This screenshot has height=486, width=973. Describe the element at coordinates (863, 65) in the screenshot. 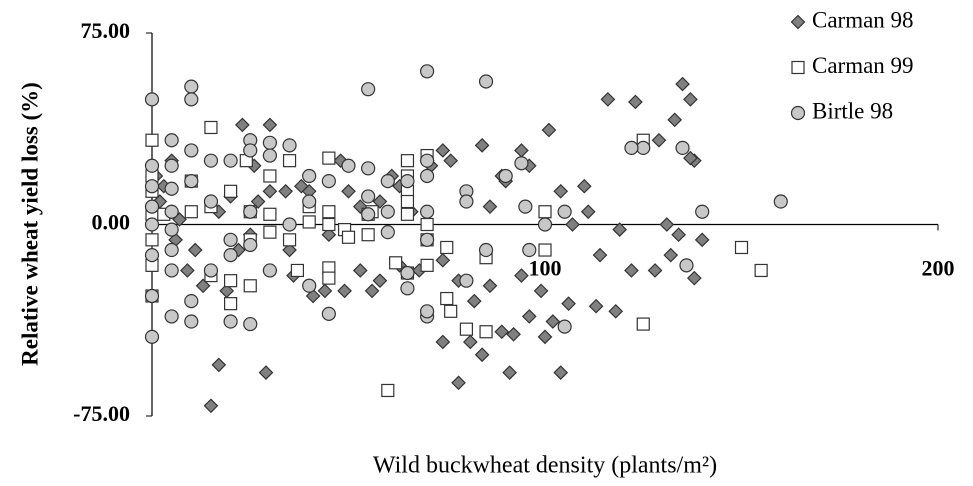

I see `legend-label: Carman 99` at that location.